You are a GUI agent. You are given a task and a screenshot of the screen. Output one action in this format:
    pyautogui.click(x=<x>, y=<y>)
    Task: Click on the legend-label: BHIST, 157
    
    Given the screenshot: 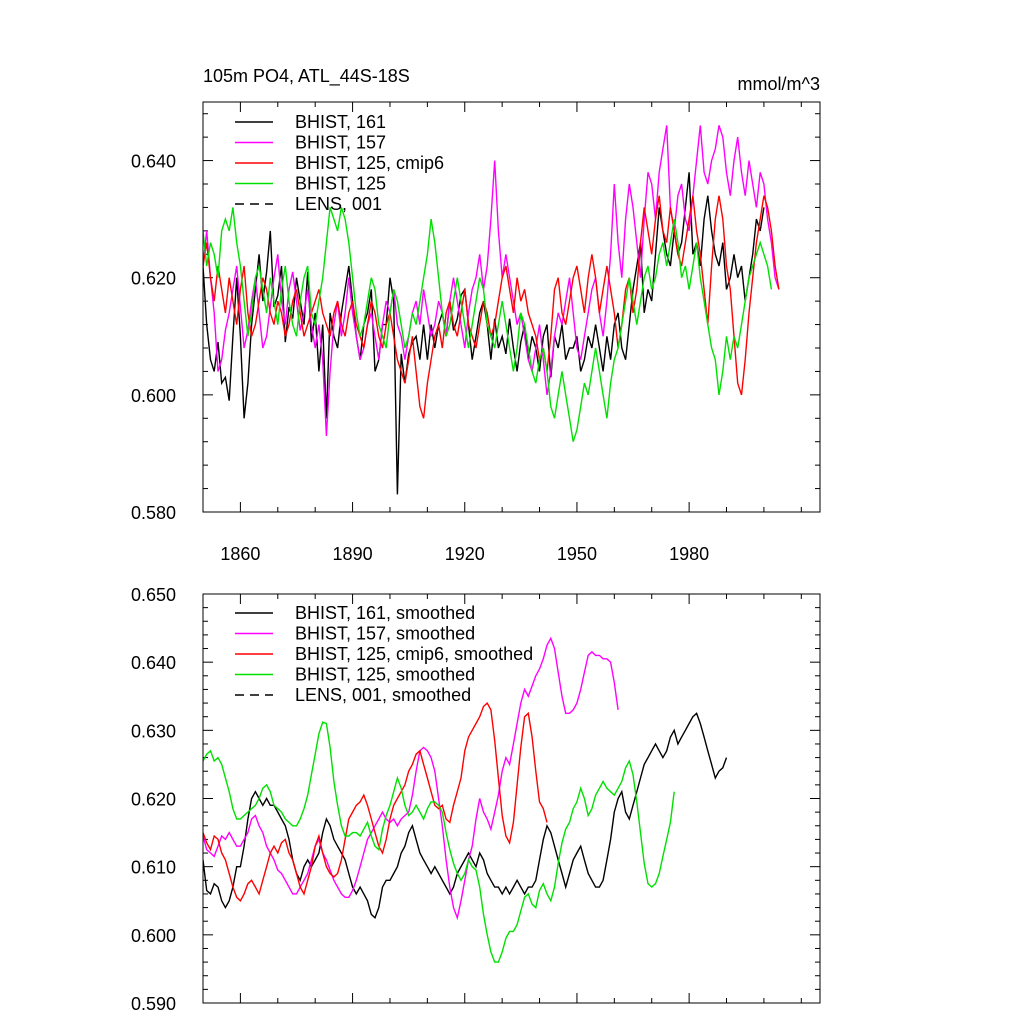 What is the action you would take?
    pyautogui.click(x=340, y=143)
    